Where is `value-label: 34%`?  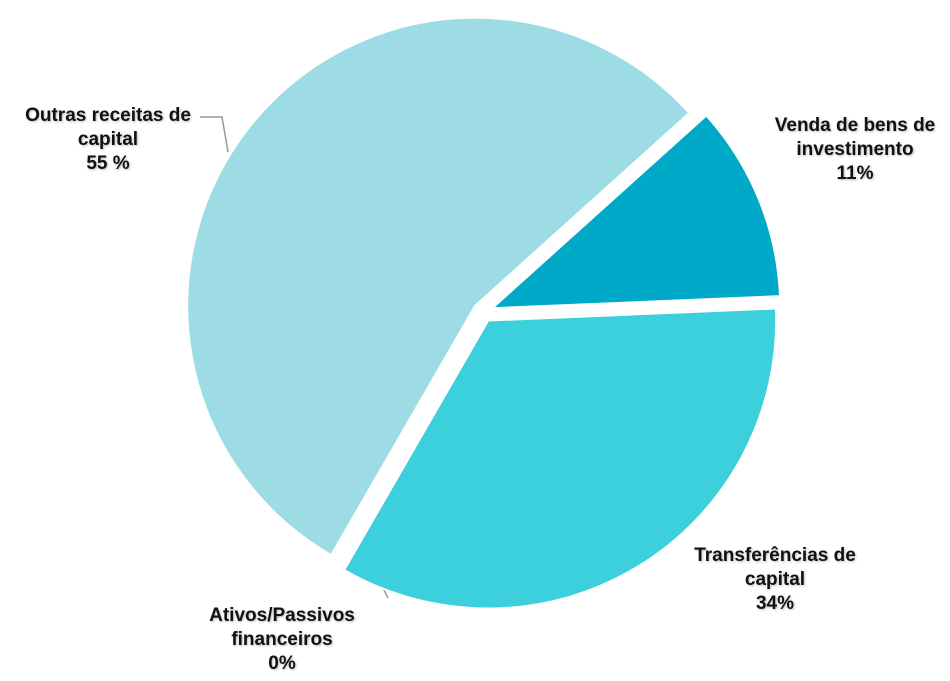 value-label: 34% is located at coordinates (775, 603).